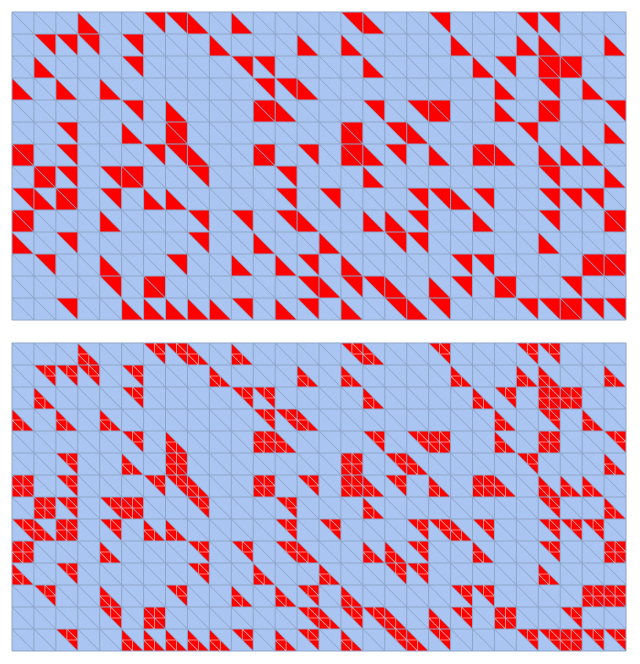  I want to click on selected-triangle, so click(264, 89).